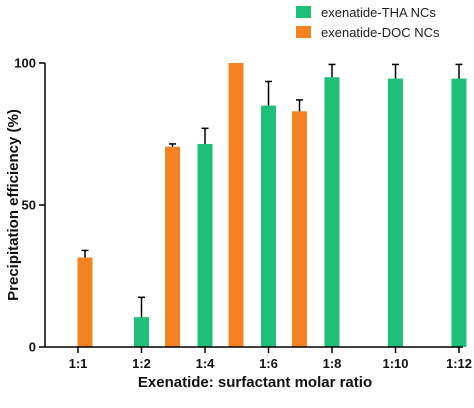  What do you see at coordinates (206, 363) in the screenshot?
I see `x-tick-label-1-4: 1:4` at bounding box center [206, 363].